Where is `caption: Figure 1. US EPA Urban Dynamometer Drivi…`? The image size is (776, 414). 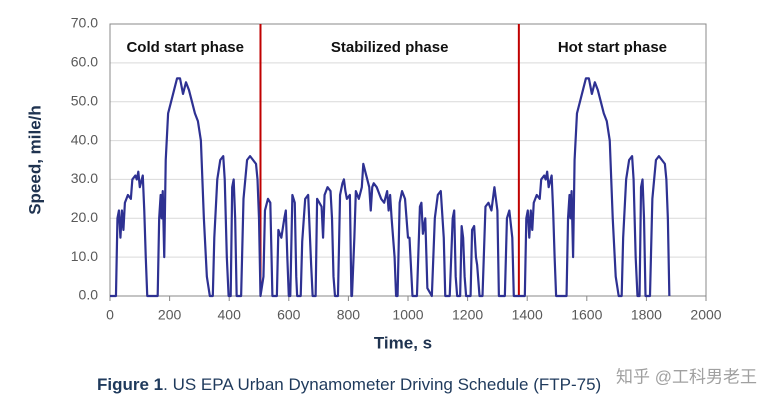
caption: Figure 1. US EPA Urban Dynamometer Drivi… is located at coordinates (349, 384).